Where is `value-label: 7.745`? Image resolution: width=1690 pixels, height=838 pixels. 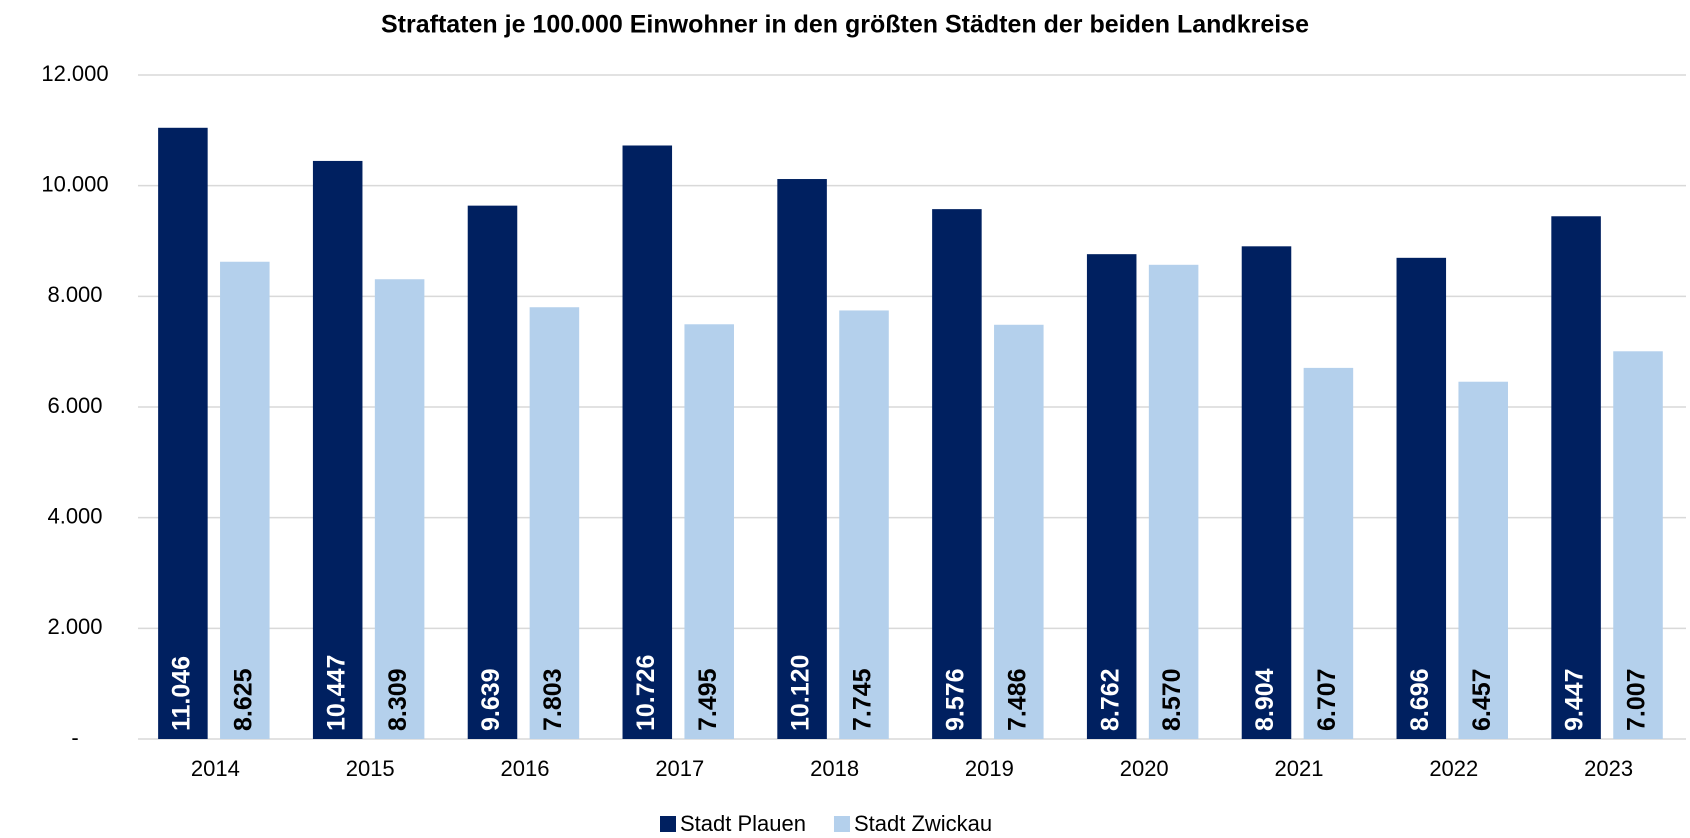 value-label: 7.745 is located at coordinates (863, 699).